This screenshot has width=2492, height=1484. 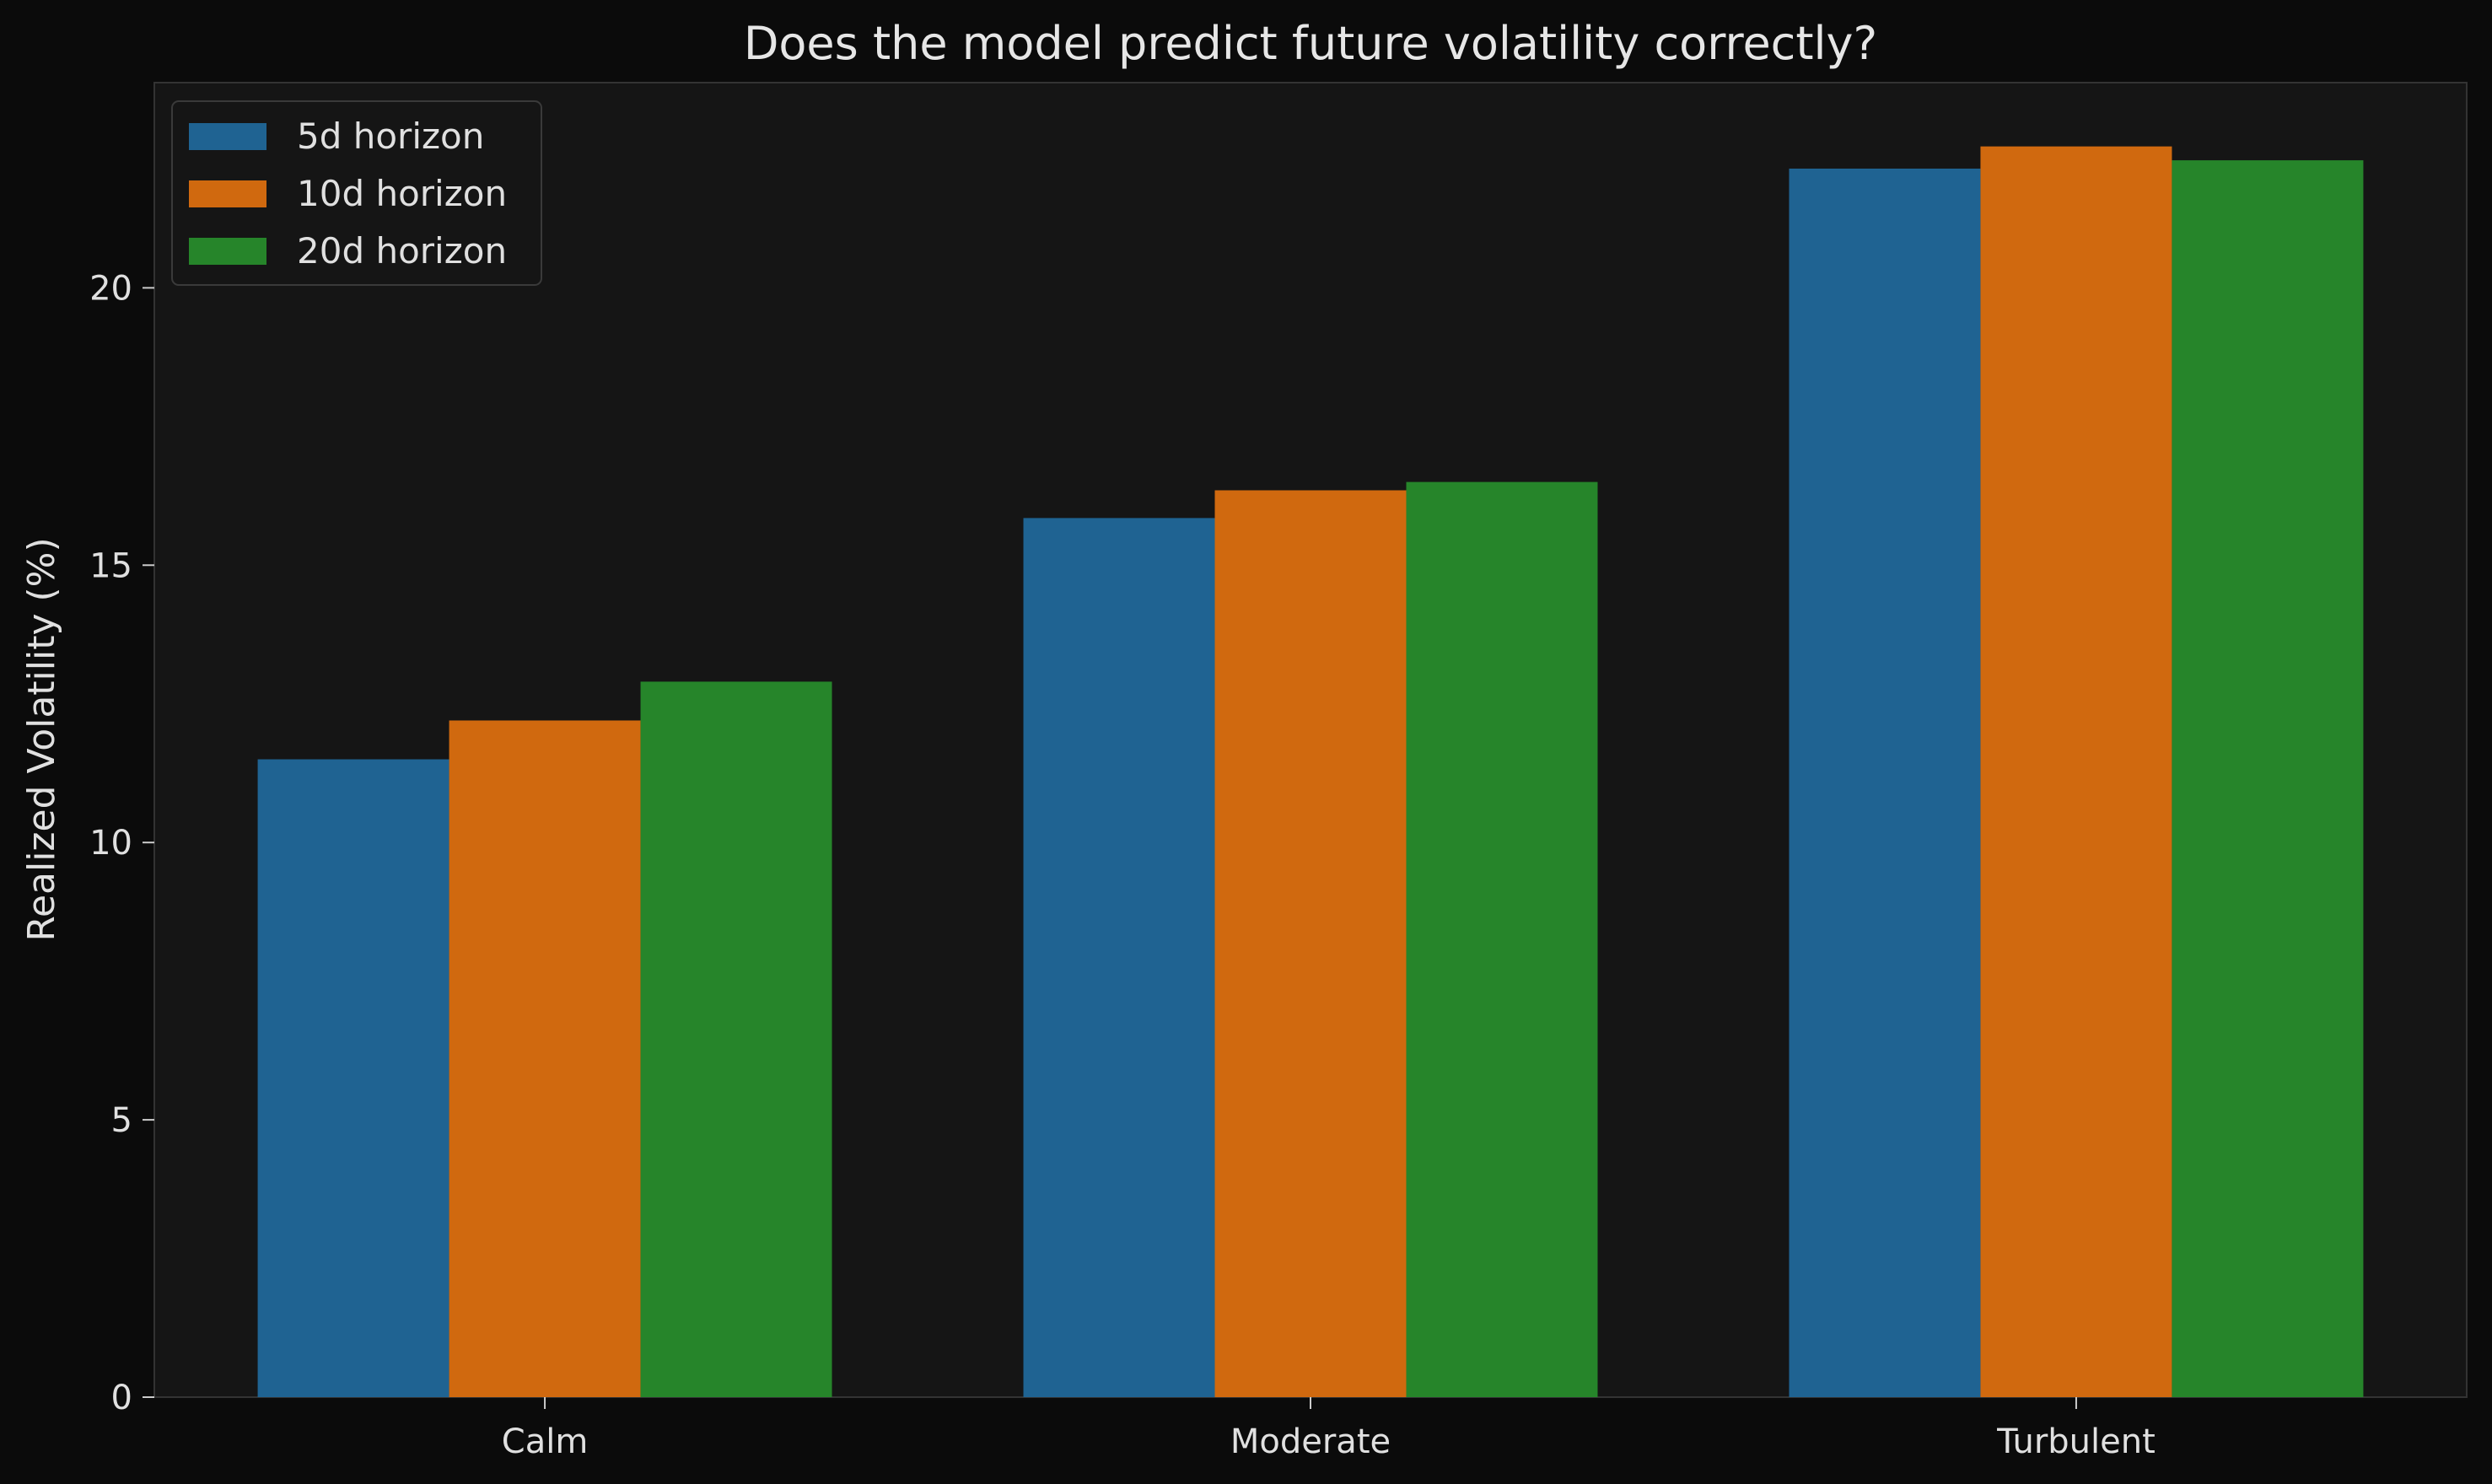 I want to click on y-tick-label: 15, so click(x=110, y=565).